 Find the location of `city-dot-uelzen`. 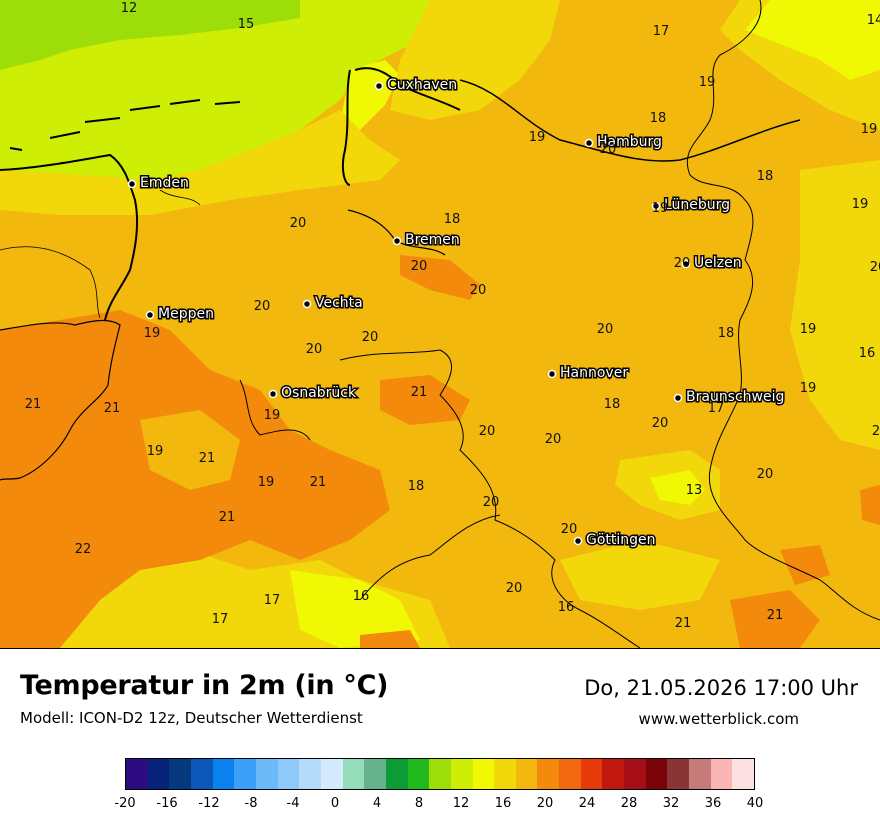

city-dot-uelzen is located at coordinates (686, 264).